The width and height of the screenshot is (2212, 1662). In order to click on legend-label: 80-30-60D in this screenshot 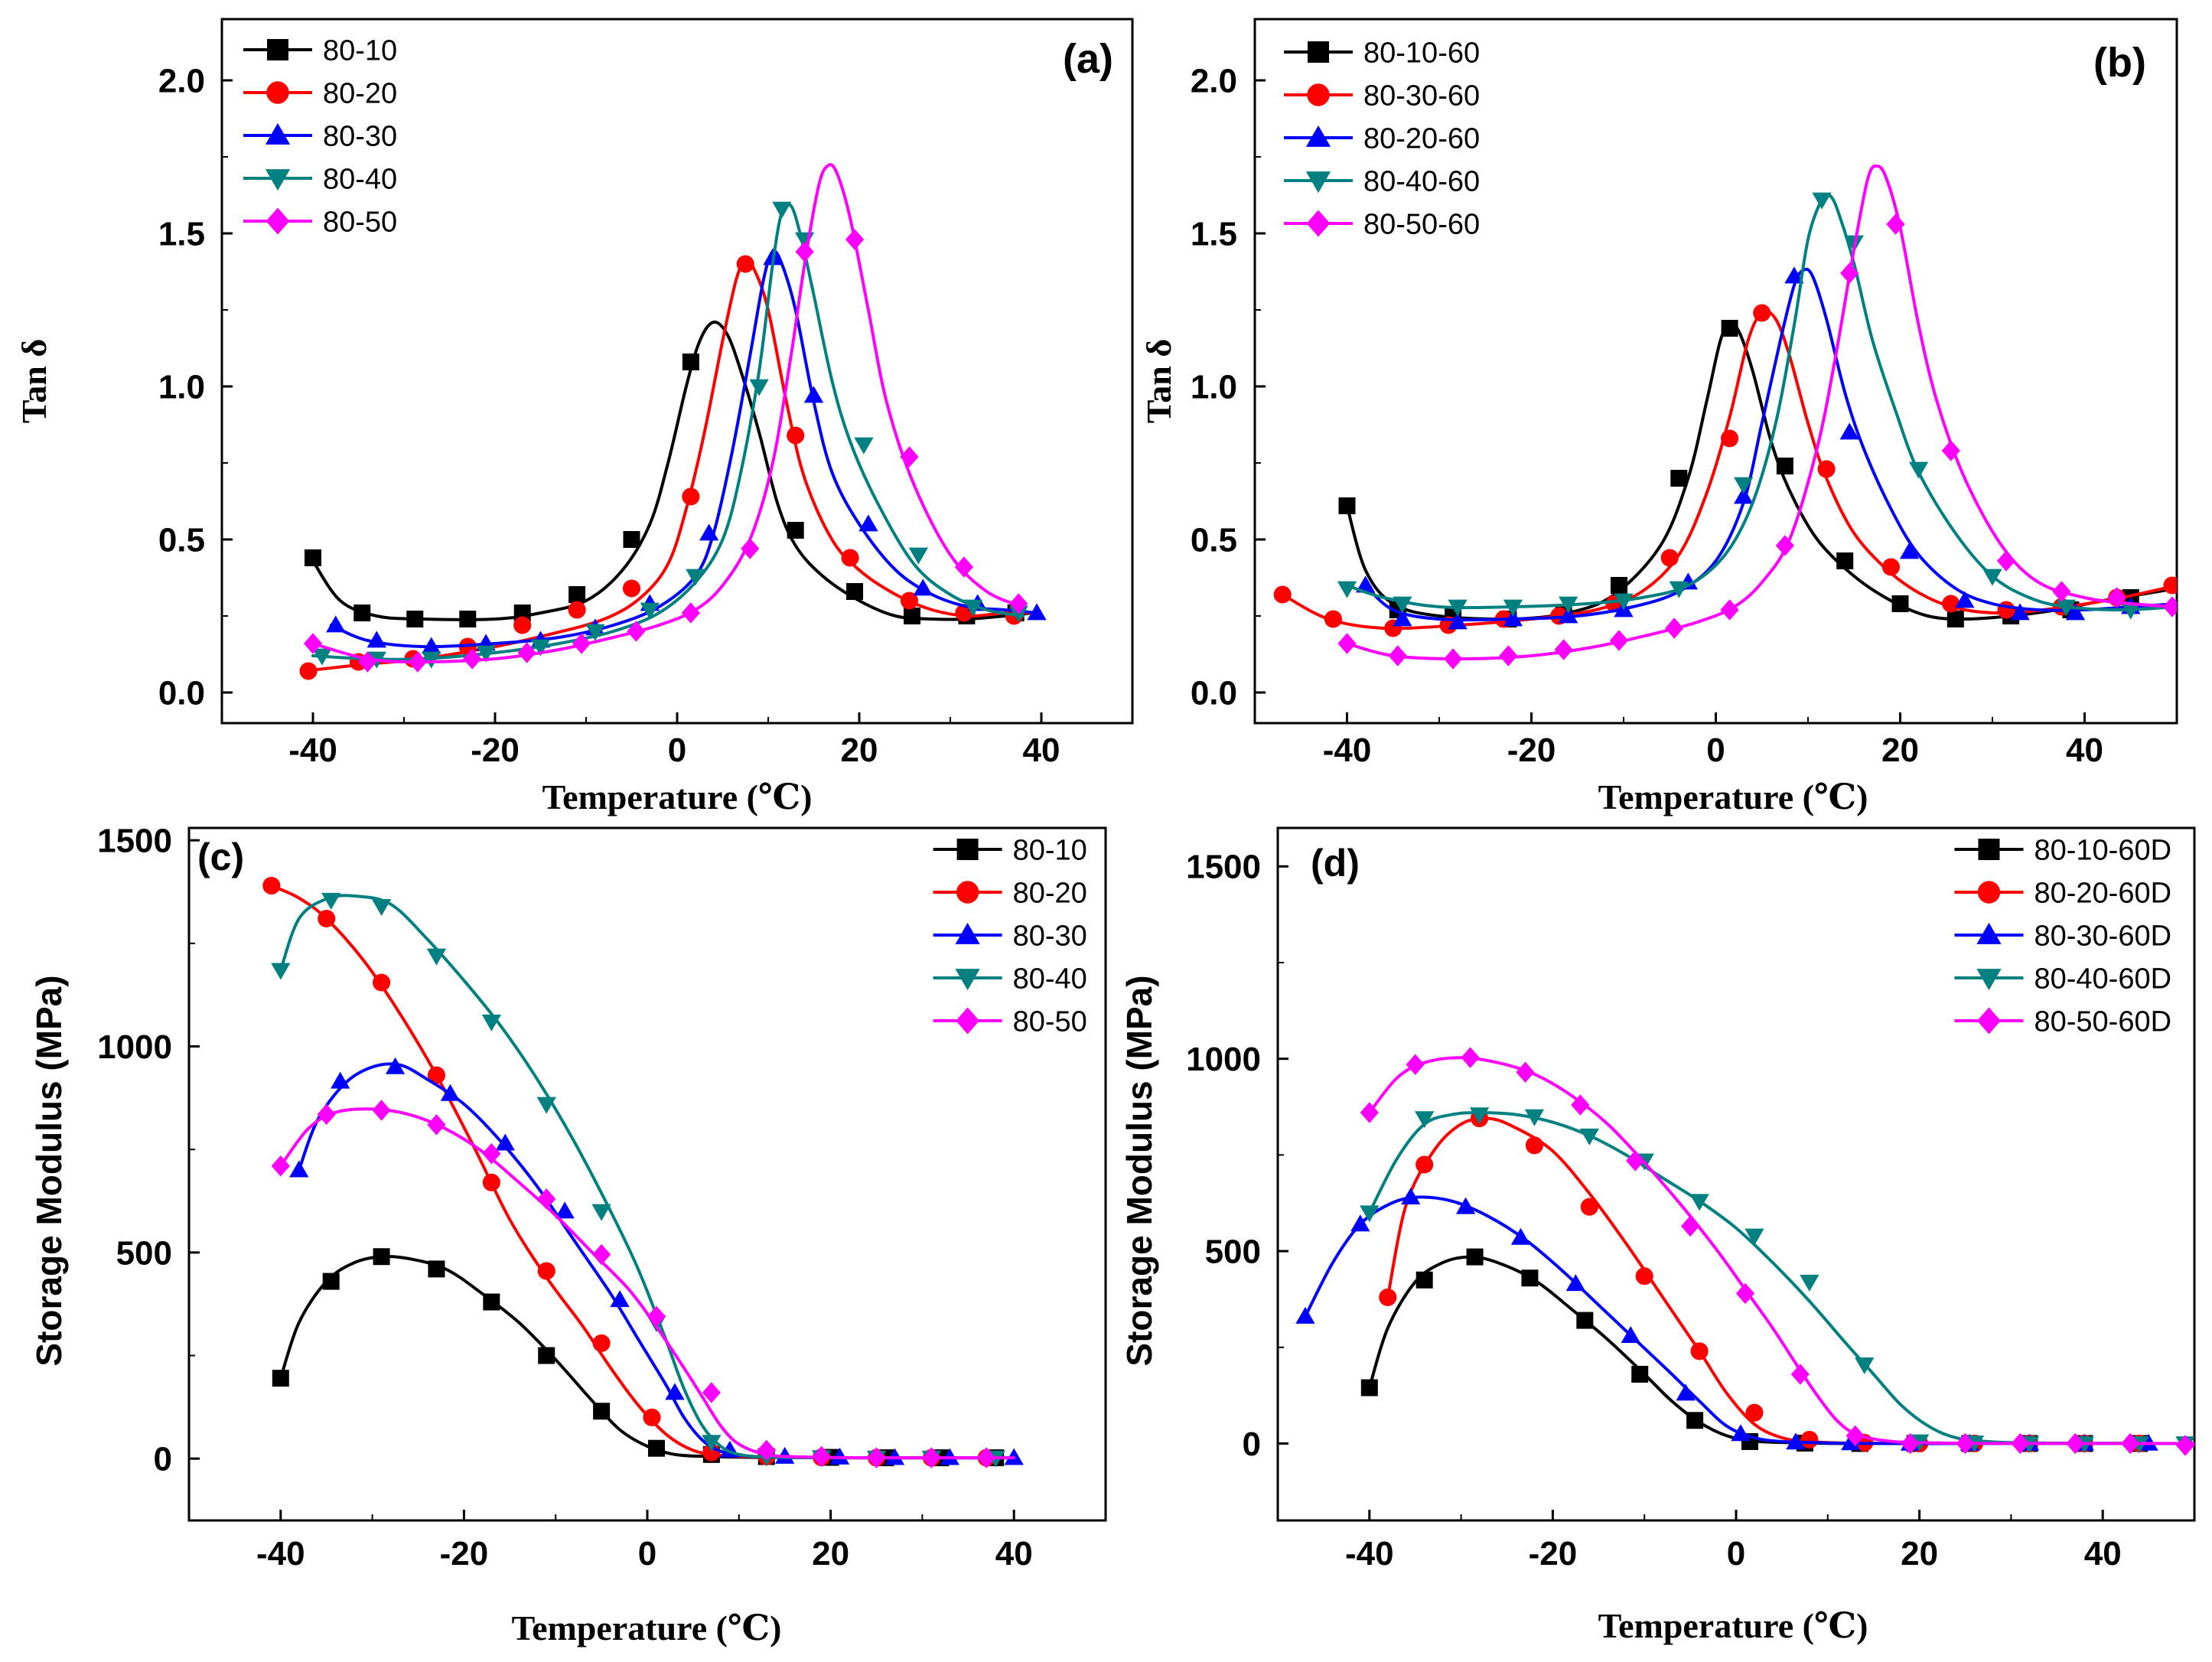, I will do `click(2102, 936)`.